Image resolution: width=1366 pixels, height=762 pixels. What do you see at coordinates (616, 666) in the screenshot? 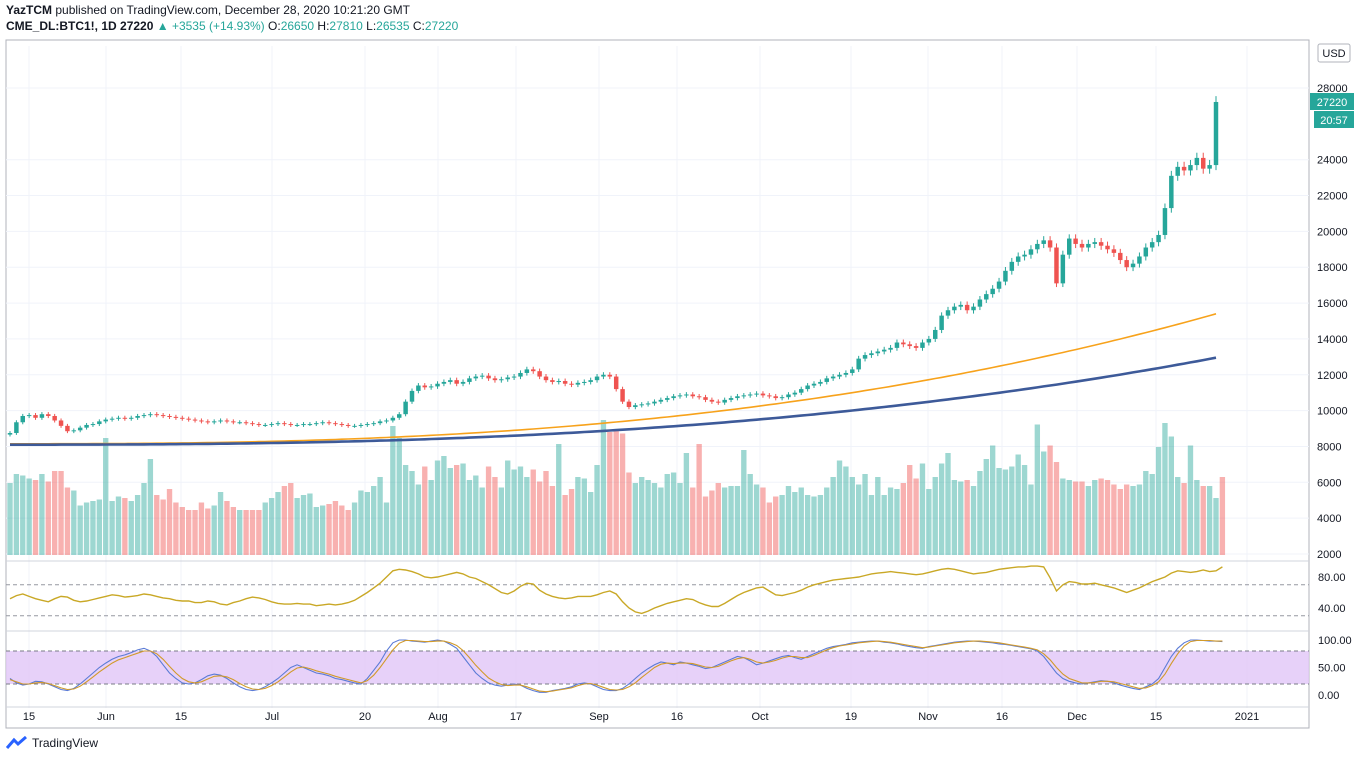
I see `stoch-line` at bounding box center [616, 666].